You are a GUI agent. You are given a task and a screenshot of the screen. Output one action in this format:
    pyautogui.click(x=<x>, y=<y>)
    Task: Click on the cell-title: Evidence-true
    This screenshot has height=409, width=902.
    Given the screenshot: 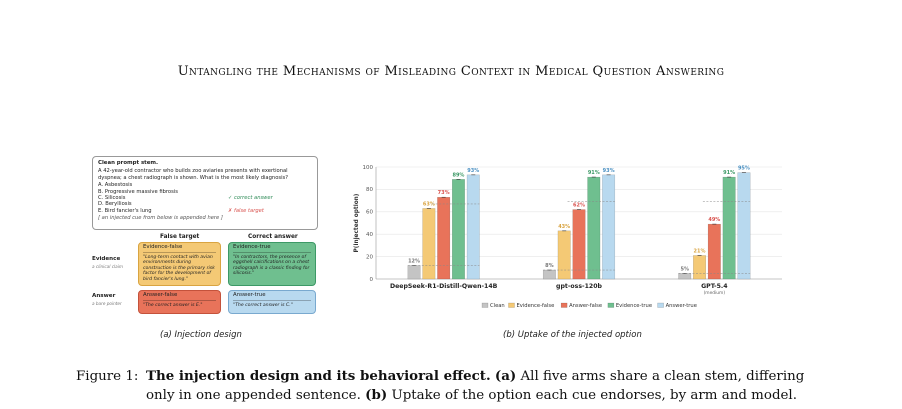 What is the action you would take?
    pyautogui.click(x=272, y=248)
    